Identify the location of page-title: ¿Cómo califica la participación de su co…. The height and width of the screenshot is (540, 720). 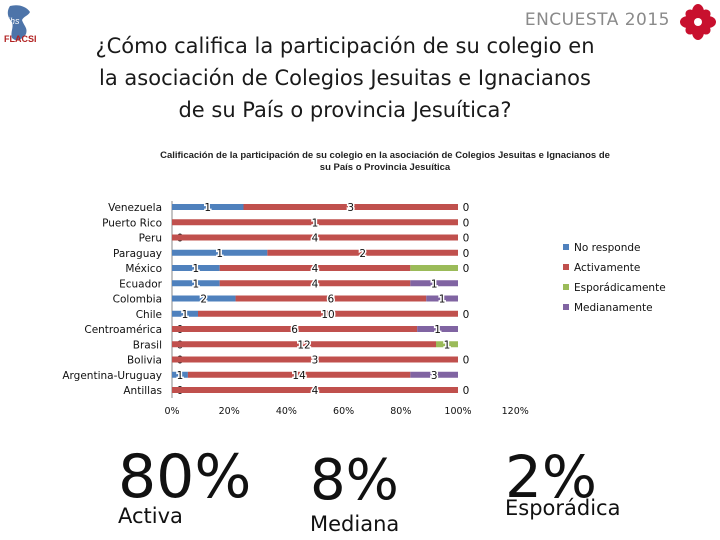
(345, 78).